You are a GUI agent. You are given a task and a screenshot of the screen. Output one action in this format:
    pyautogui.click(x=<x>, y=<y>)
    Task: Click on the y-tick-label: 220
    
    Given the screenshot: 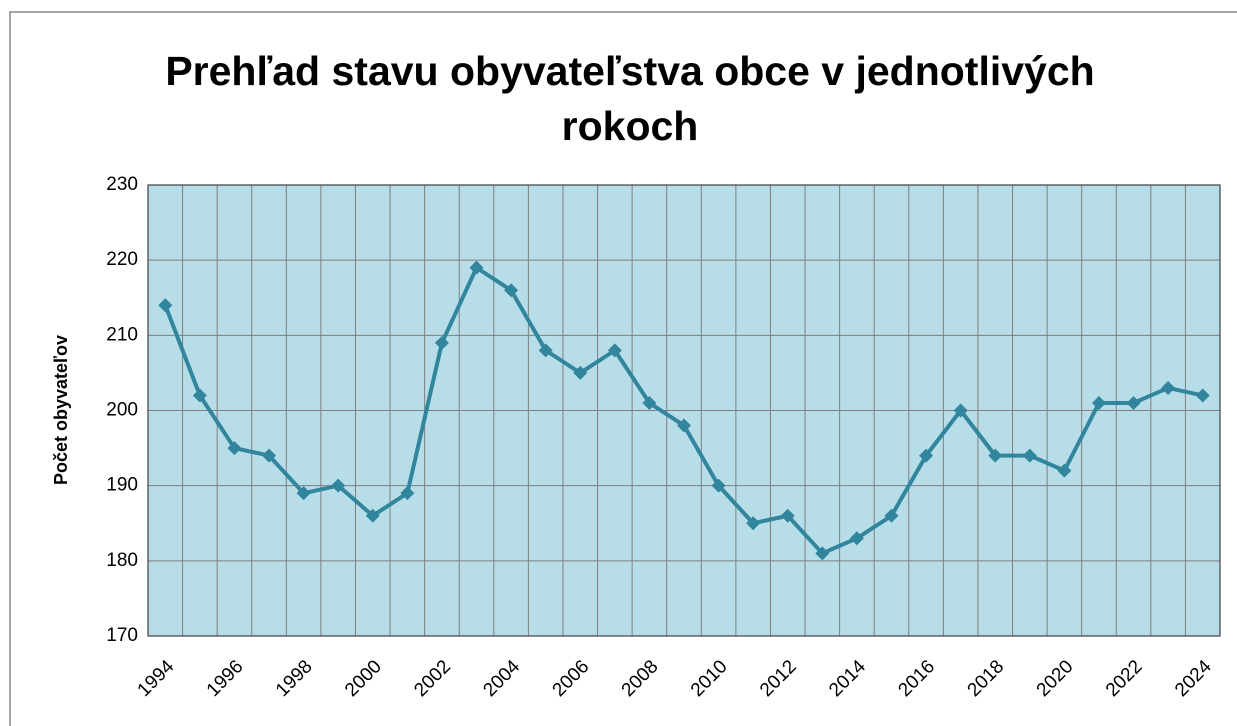 What is the action you would take?
    pyautogui.click(x=122, y=259)
    